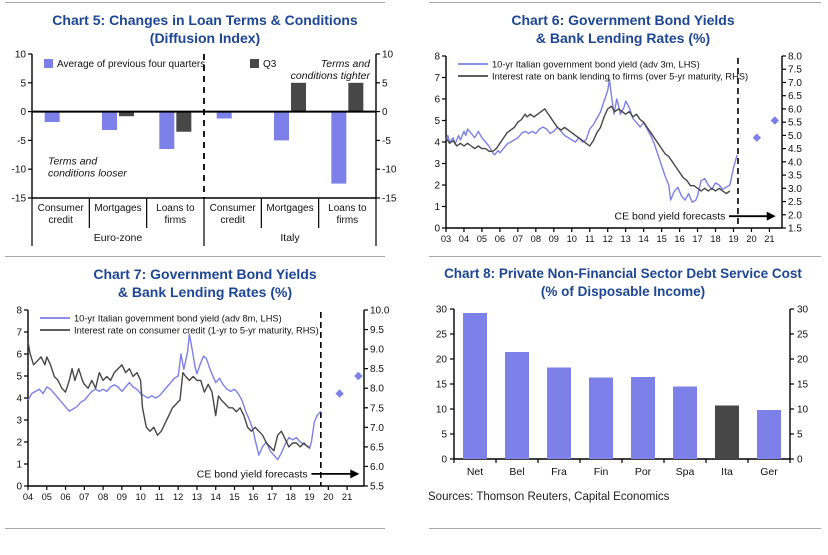 The height and width of the screenshot is (555, 828). Describe the element at coordinates (233, 208) in the screenshot. I see `category-label: Consumer` at that location.